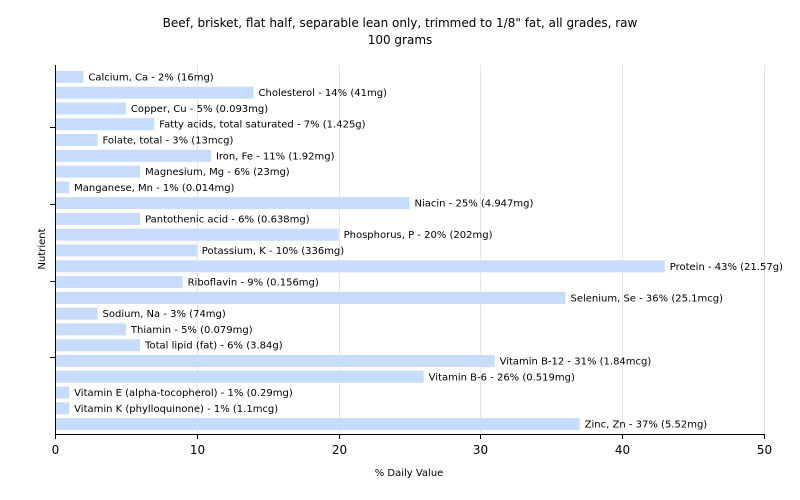  Describe the element at coordinates (646, 425) in the screenshot. I see `bar-label: Zinc, Zn - 37% (5.52mg)` at that location.